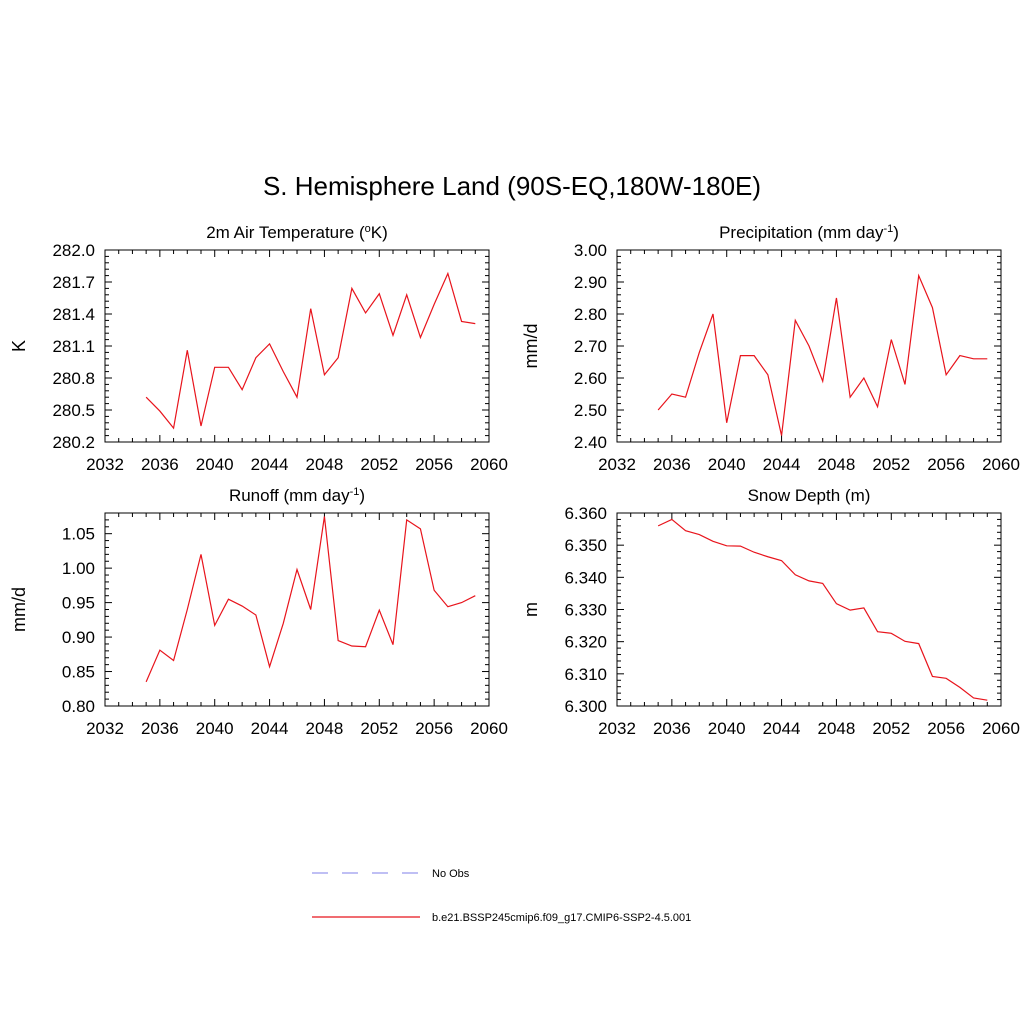  I want to click on y-tick-label: 1.00, so click(78, 568).